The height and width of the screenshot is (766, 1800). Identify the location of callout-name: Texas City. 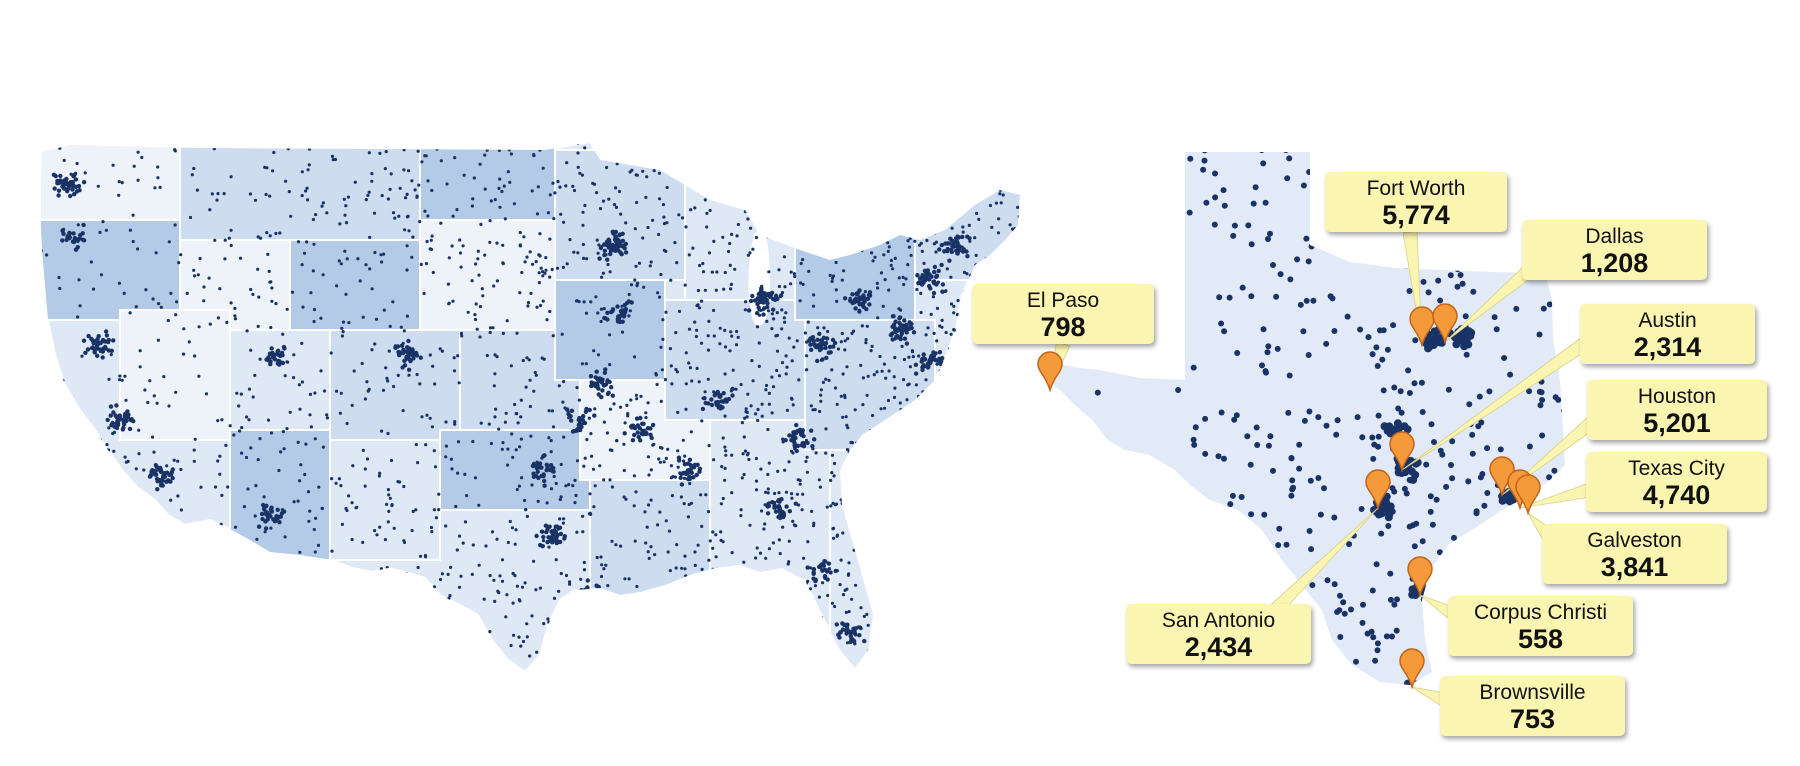
(1676, 468).